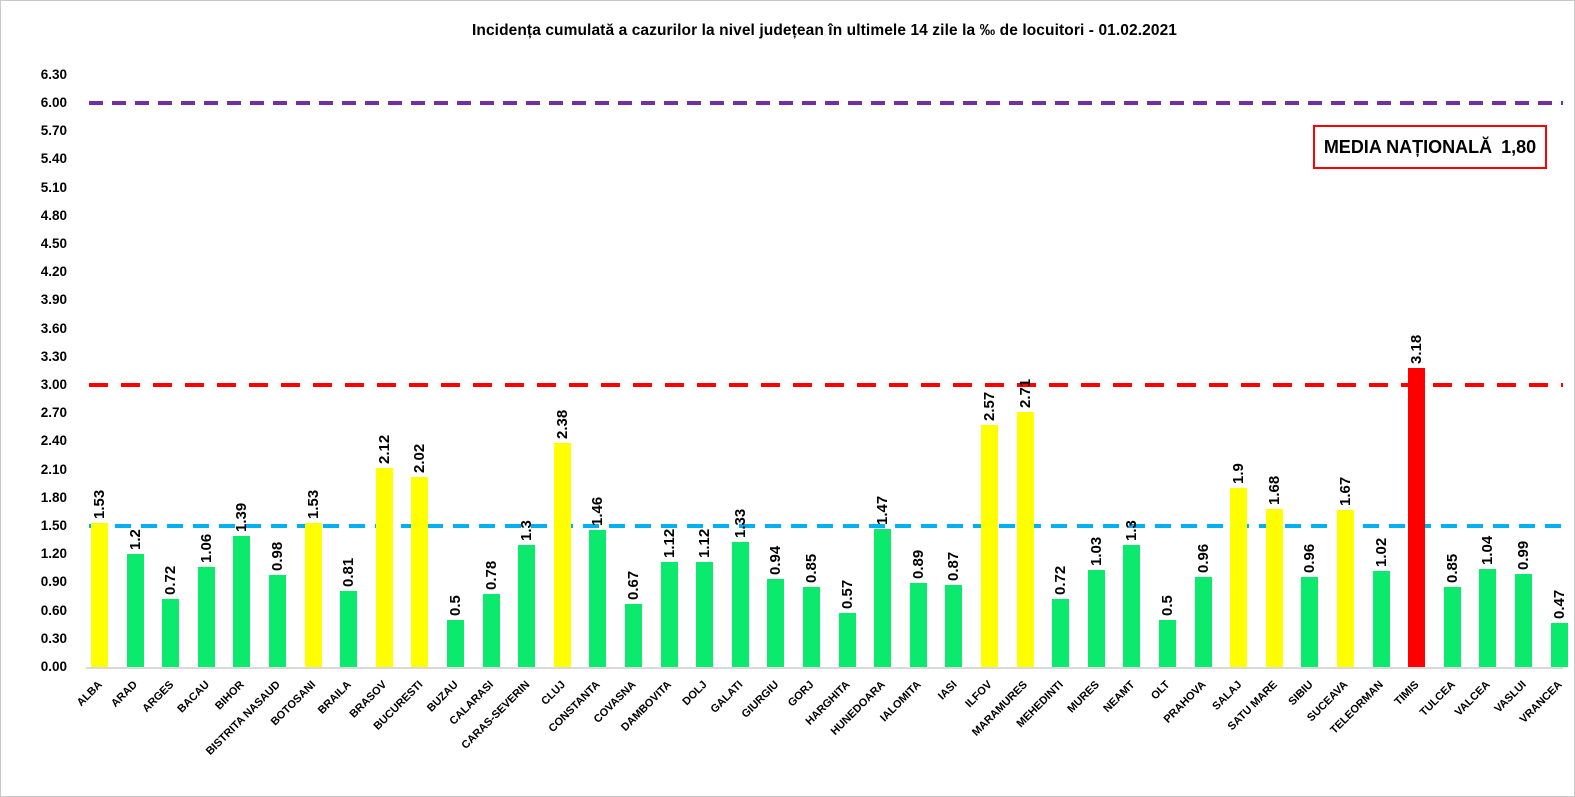 The height and width of the screenshot is (797, 1575). What do you see at coordinates (989, 407) in the screenshot?
I see `bar-value-label: 2.57` at bounding box center [989, 407].